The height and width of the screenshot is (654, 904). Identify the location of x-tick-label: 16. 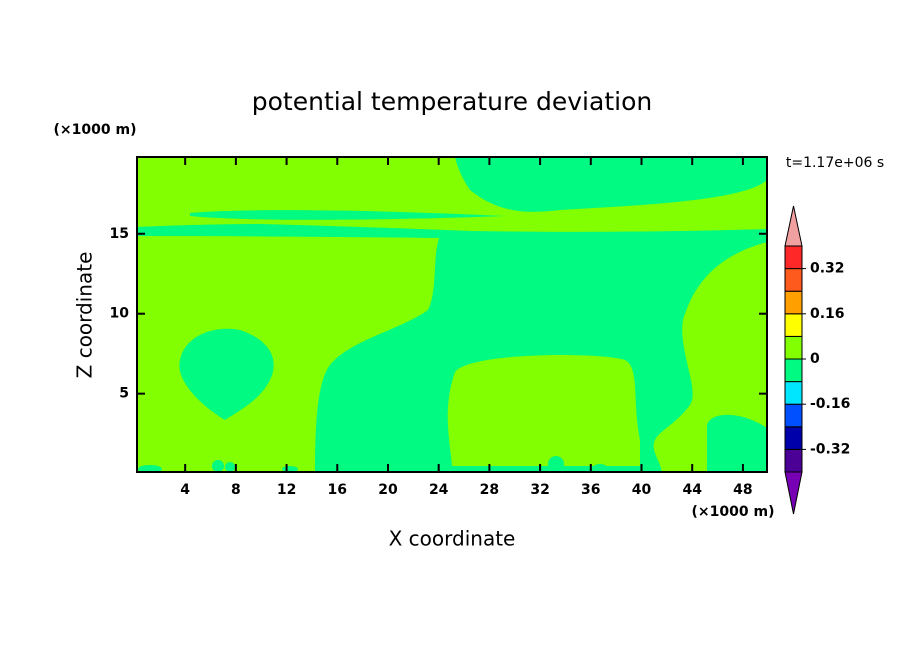
(337, 490).